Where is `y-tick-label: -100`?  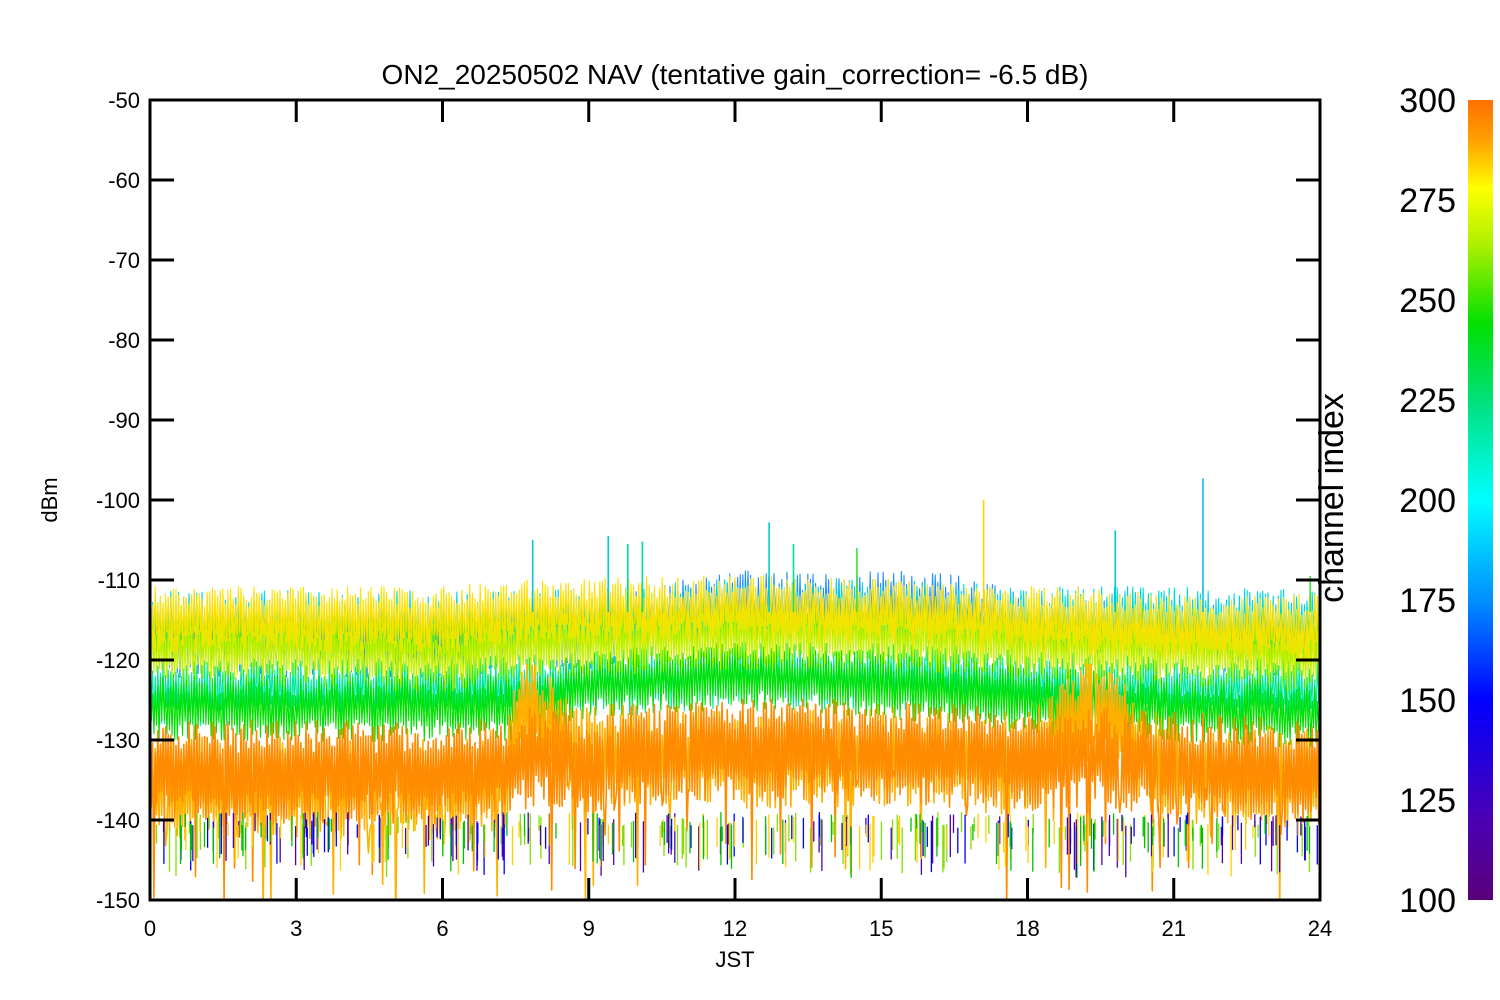
y-tick-label: -100 is located at coordinates (118, 500).